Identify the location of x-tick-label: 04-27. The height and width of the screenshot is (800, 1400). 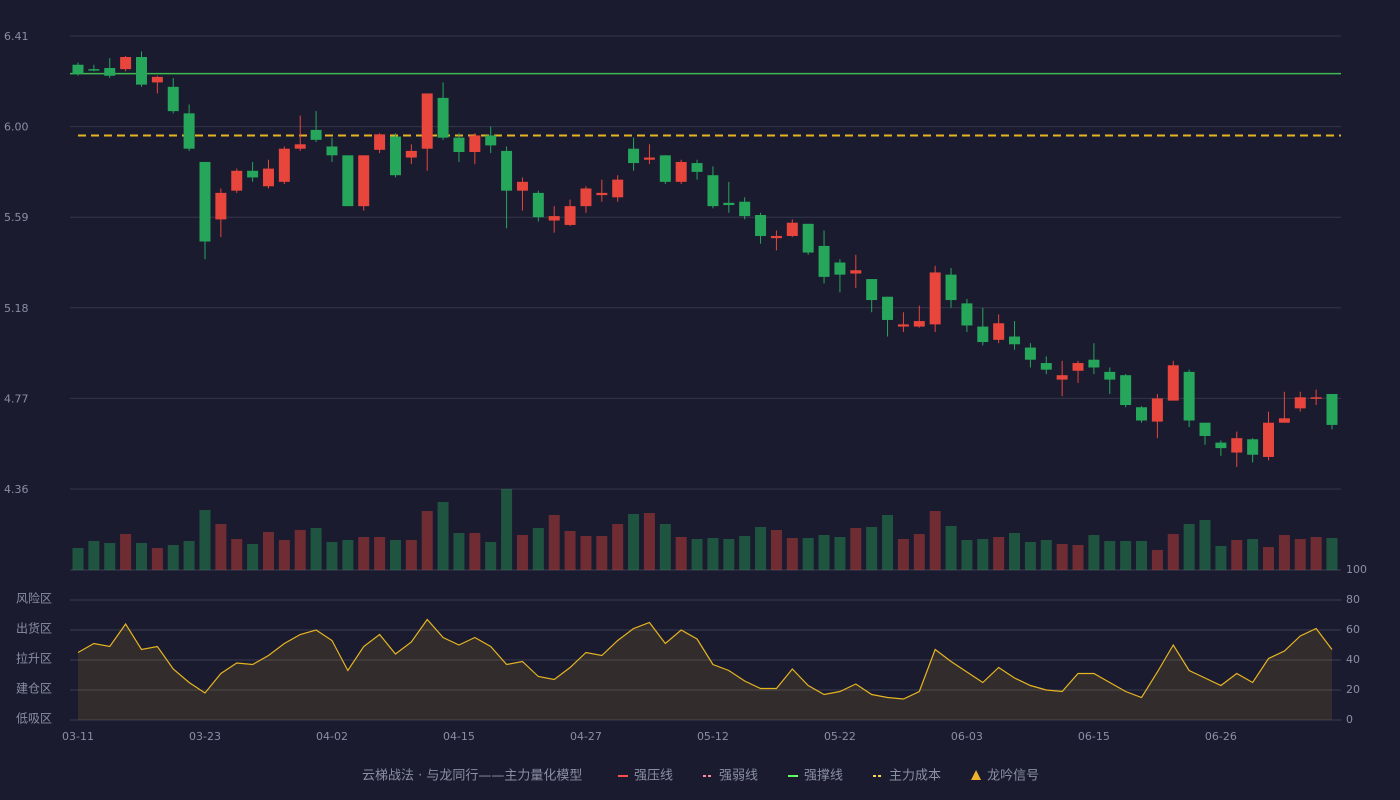
(586, 736).